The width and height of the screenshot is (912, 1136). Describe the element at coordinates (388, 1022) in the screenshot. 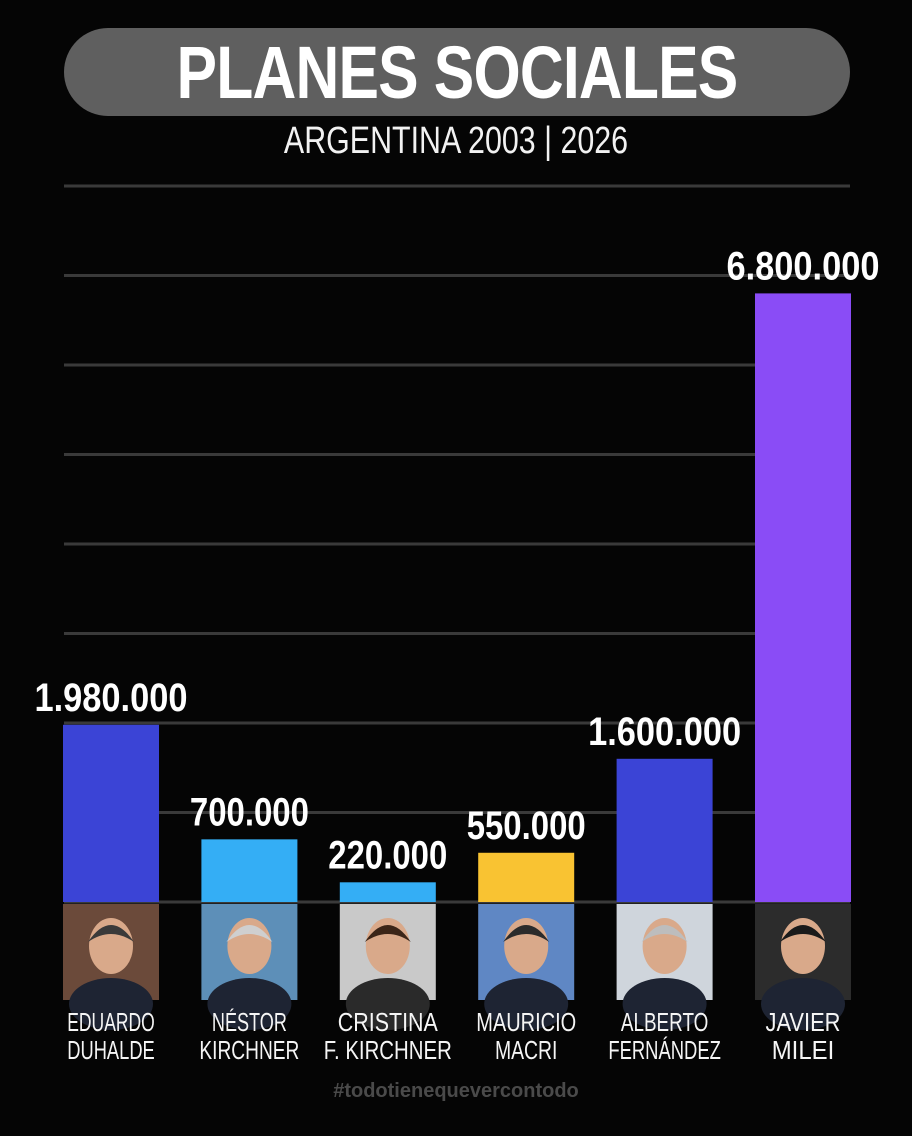

I see `category-label: CRISTINA` at that location.